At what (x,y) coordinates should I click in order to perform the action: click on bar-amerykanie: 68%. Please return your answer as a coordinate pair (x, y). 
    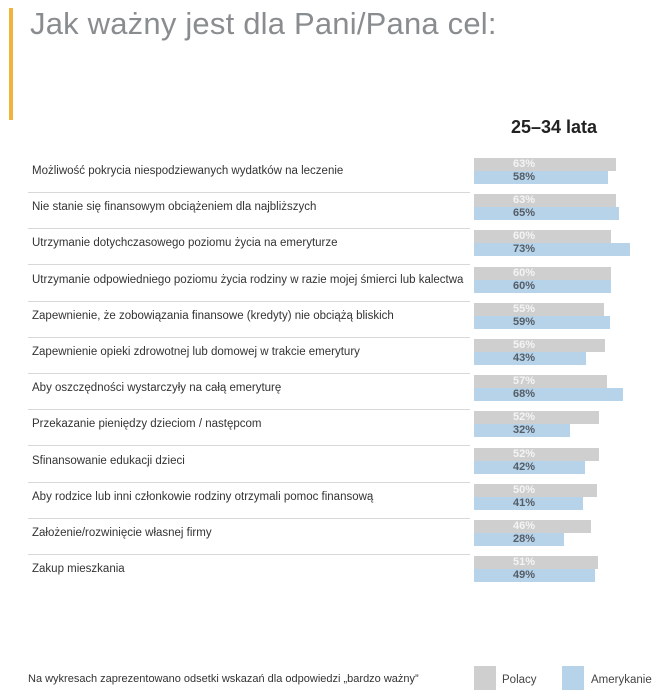
    Looking at the image, I should click on (548, 395).